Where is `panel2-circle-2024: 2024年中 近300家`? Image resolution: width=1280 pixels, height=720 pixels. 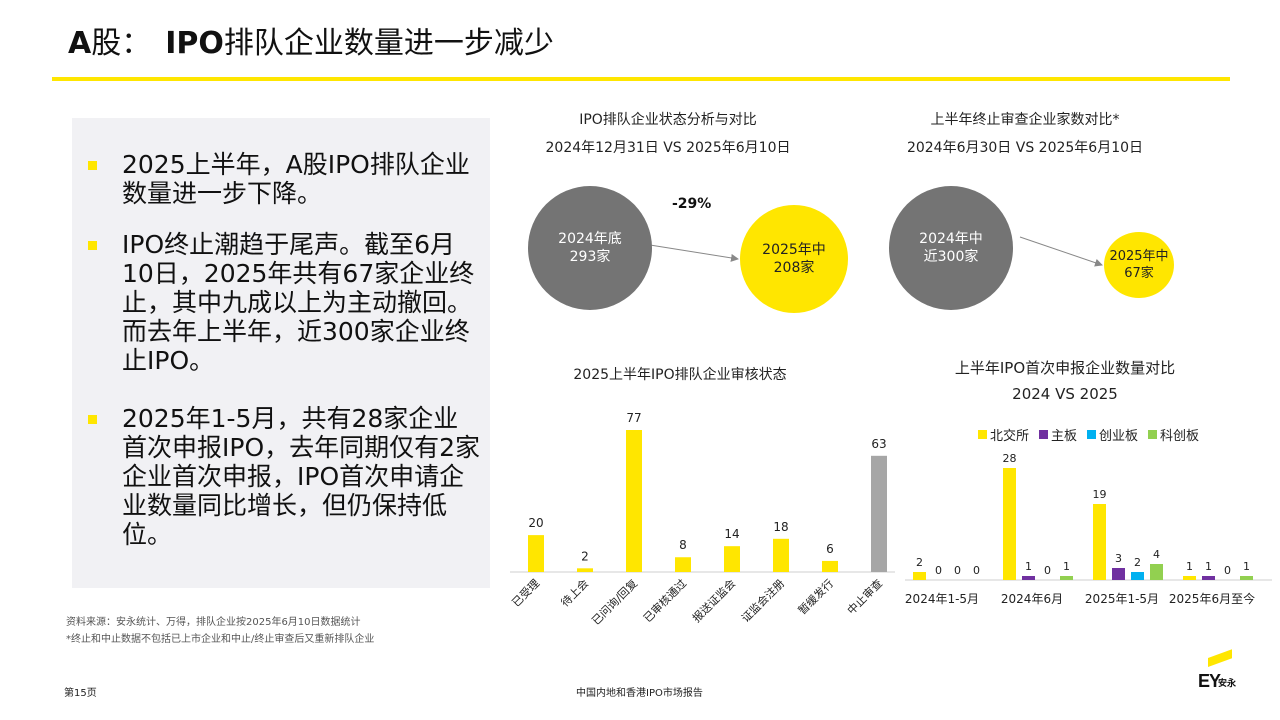 panel2-circle-2024: 2024年中 近300家 is located at coordinates (951, 248).